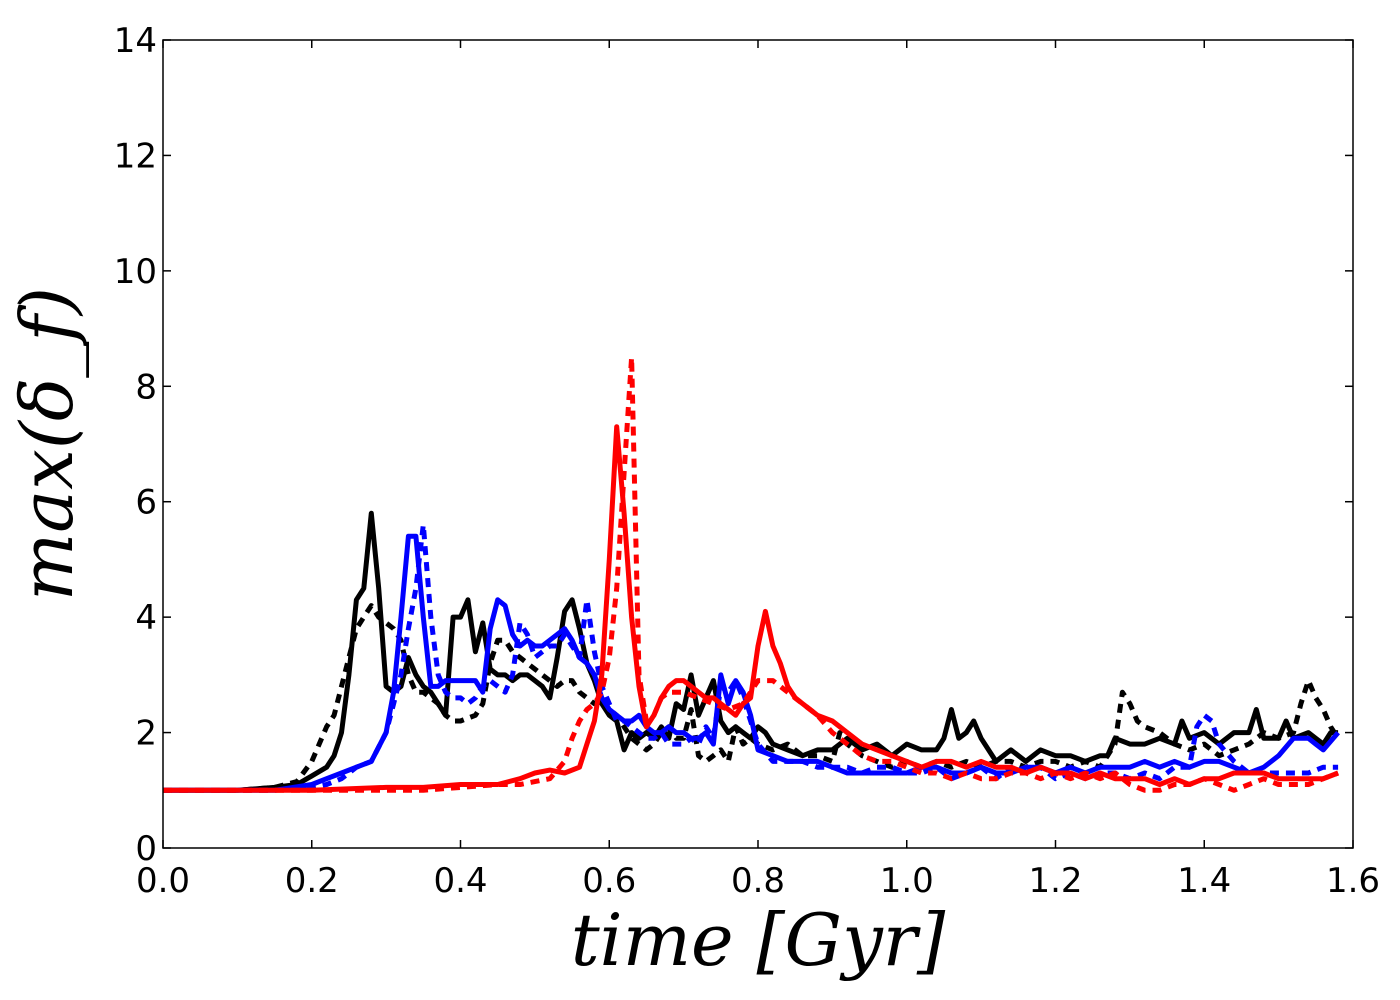  What do you see at coordinates (907, 881) in the screenshot?
I see `x-tick-label: 1.0` at bounding box center [907, 881].